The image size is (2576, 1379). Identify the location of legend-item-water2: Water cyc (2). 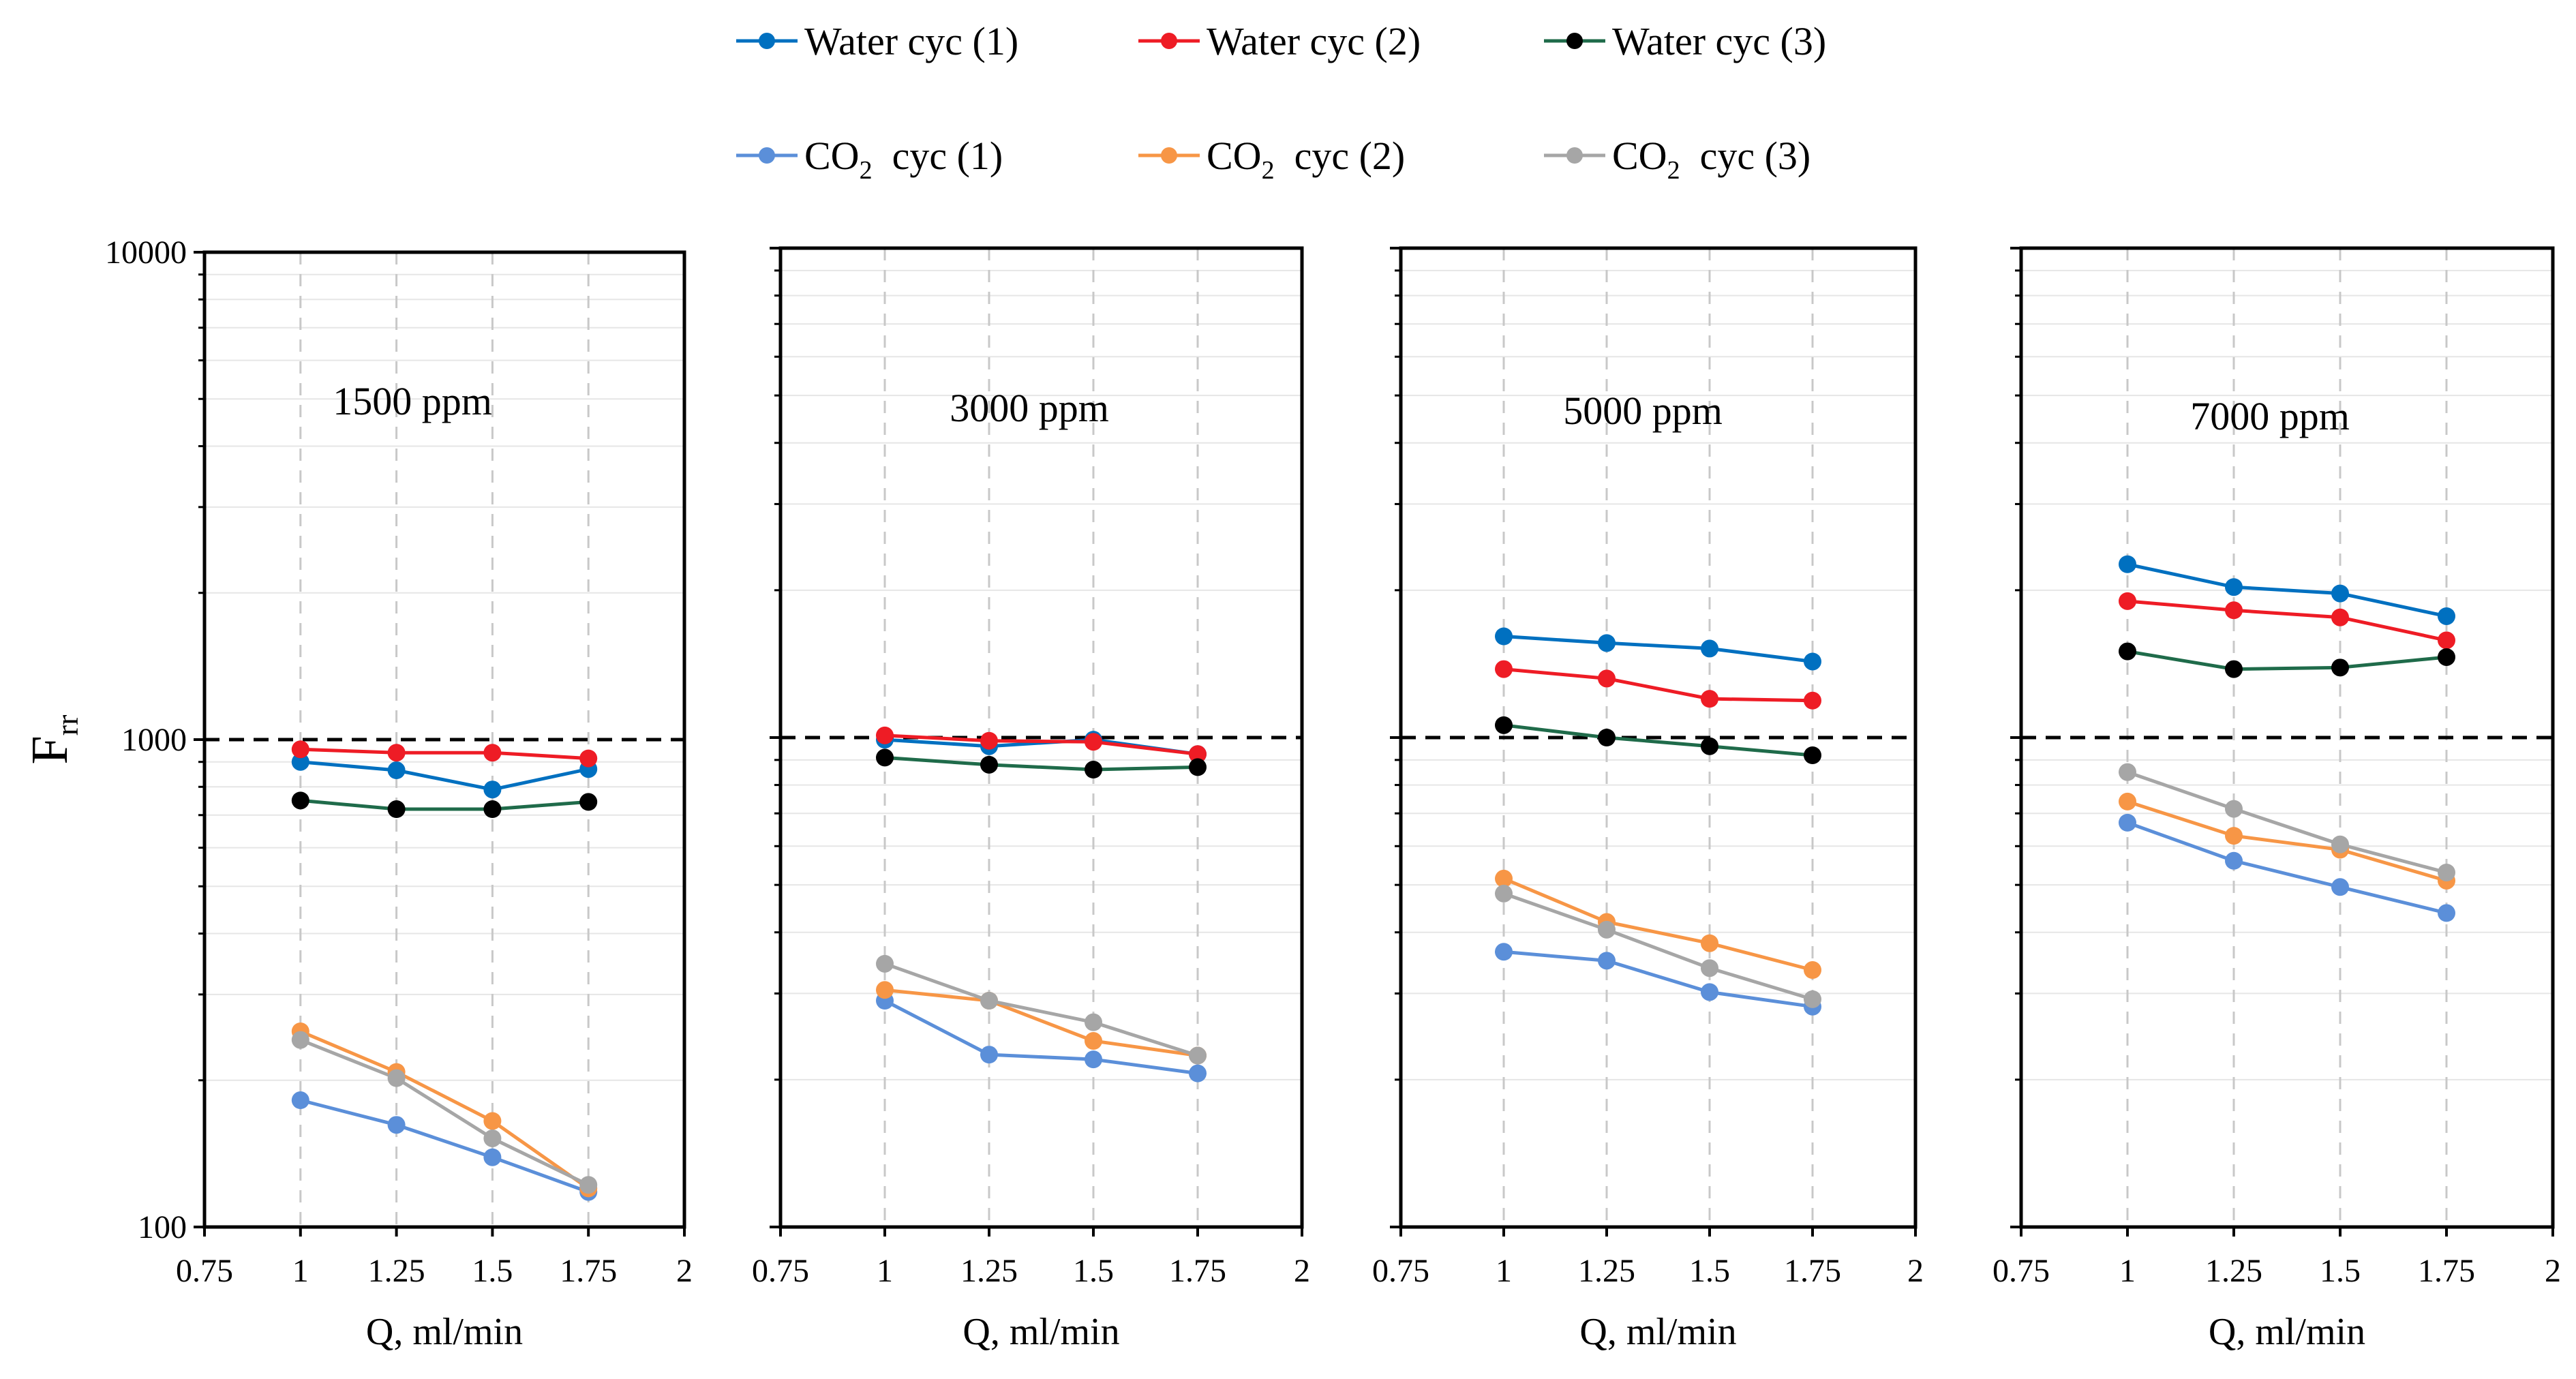
(1279, 41).